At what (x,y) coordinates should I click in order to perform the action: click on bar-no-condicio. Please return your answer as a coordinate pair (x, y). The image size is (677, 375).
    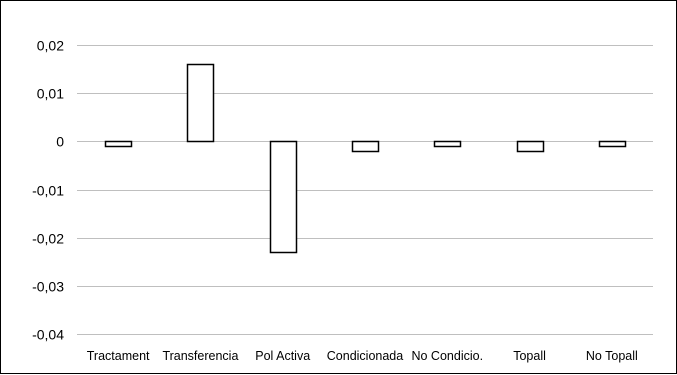
    Looking at the image, I should click on (447, 144).